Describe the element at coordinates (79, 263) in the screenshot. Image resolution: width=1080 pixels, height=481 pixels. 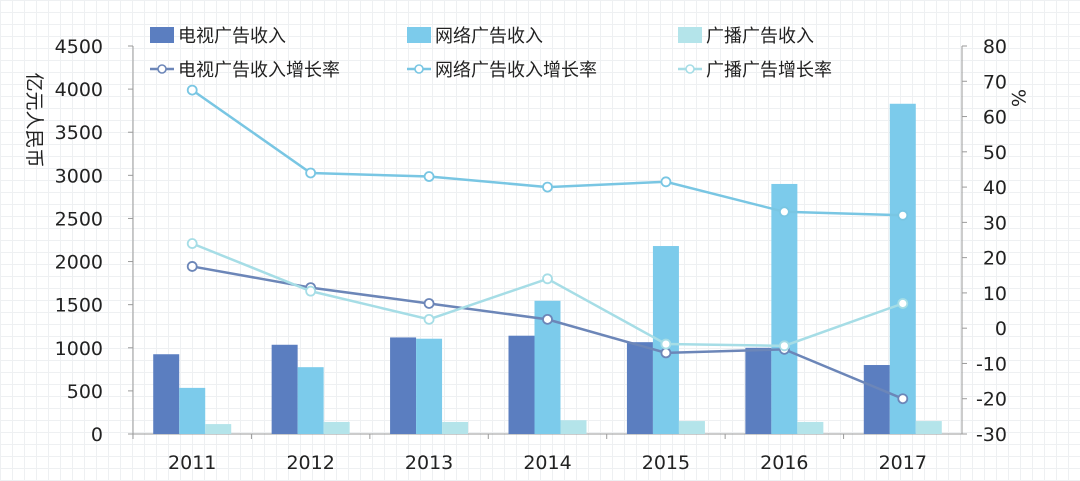
I see `y-tick-label: 2000` at that location.